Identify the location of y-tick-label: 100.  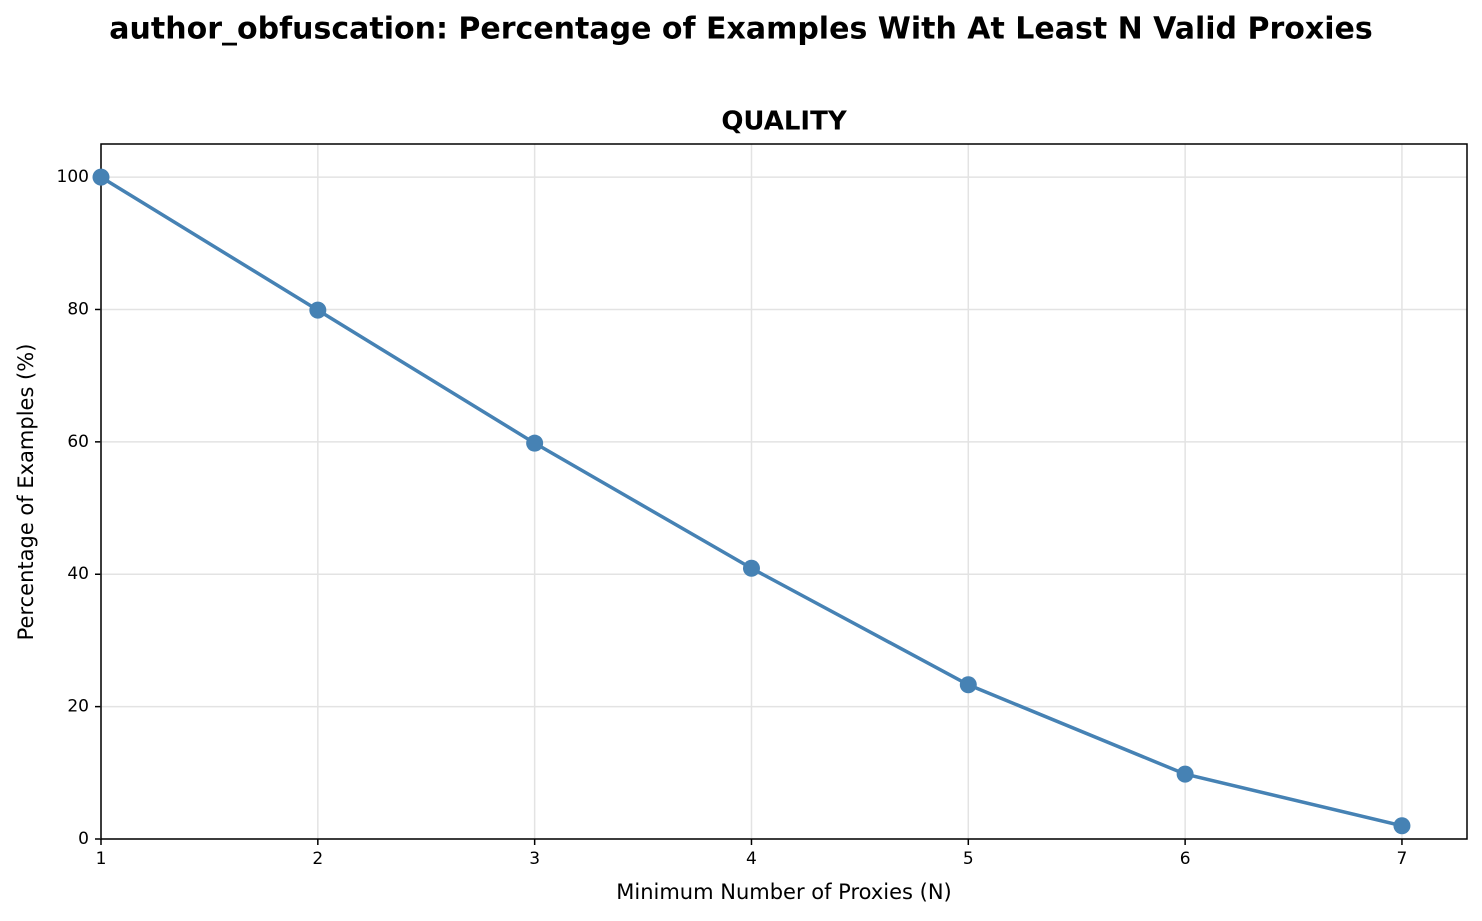
(73, 177).